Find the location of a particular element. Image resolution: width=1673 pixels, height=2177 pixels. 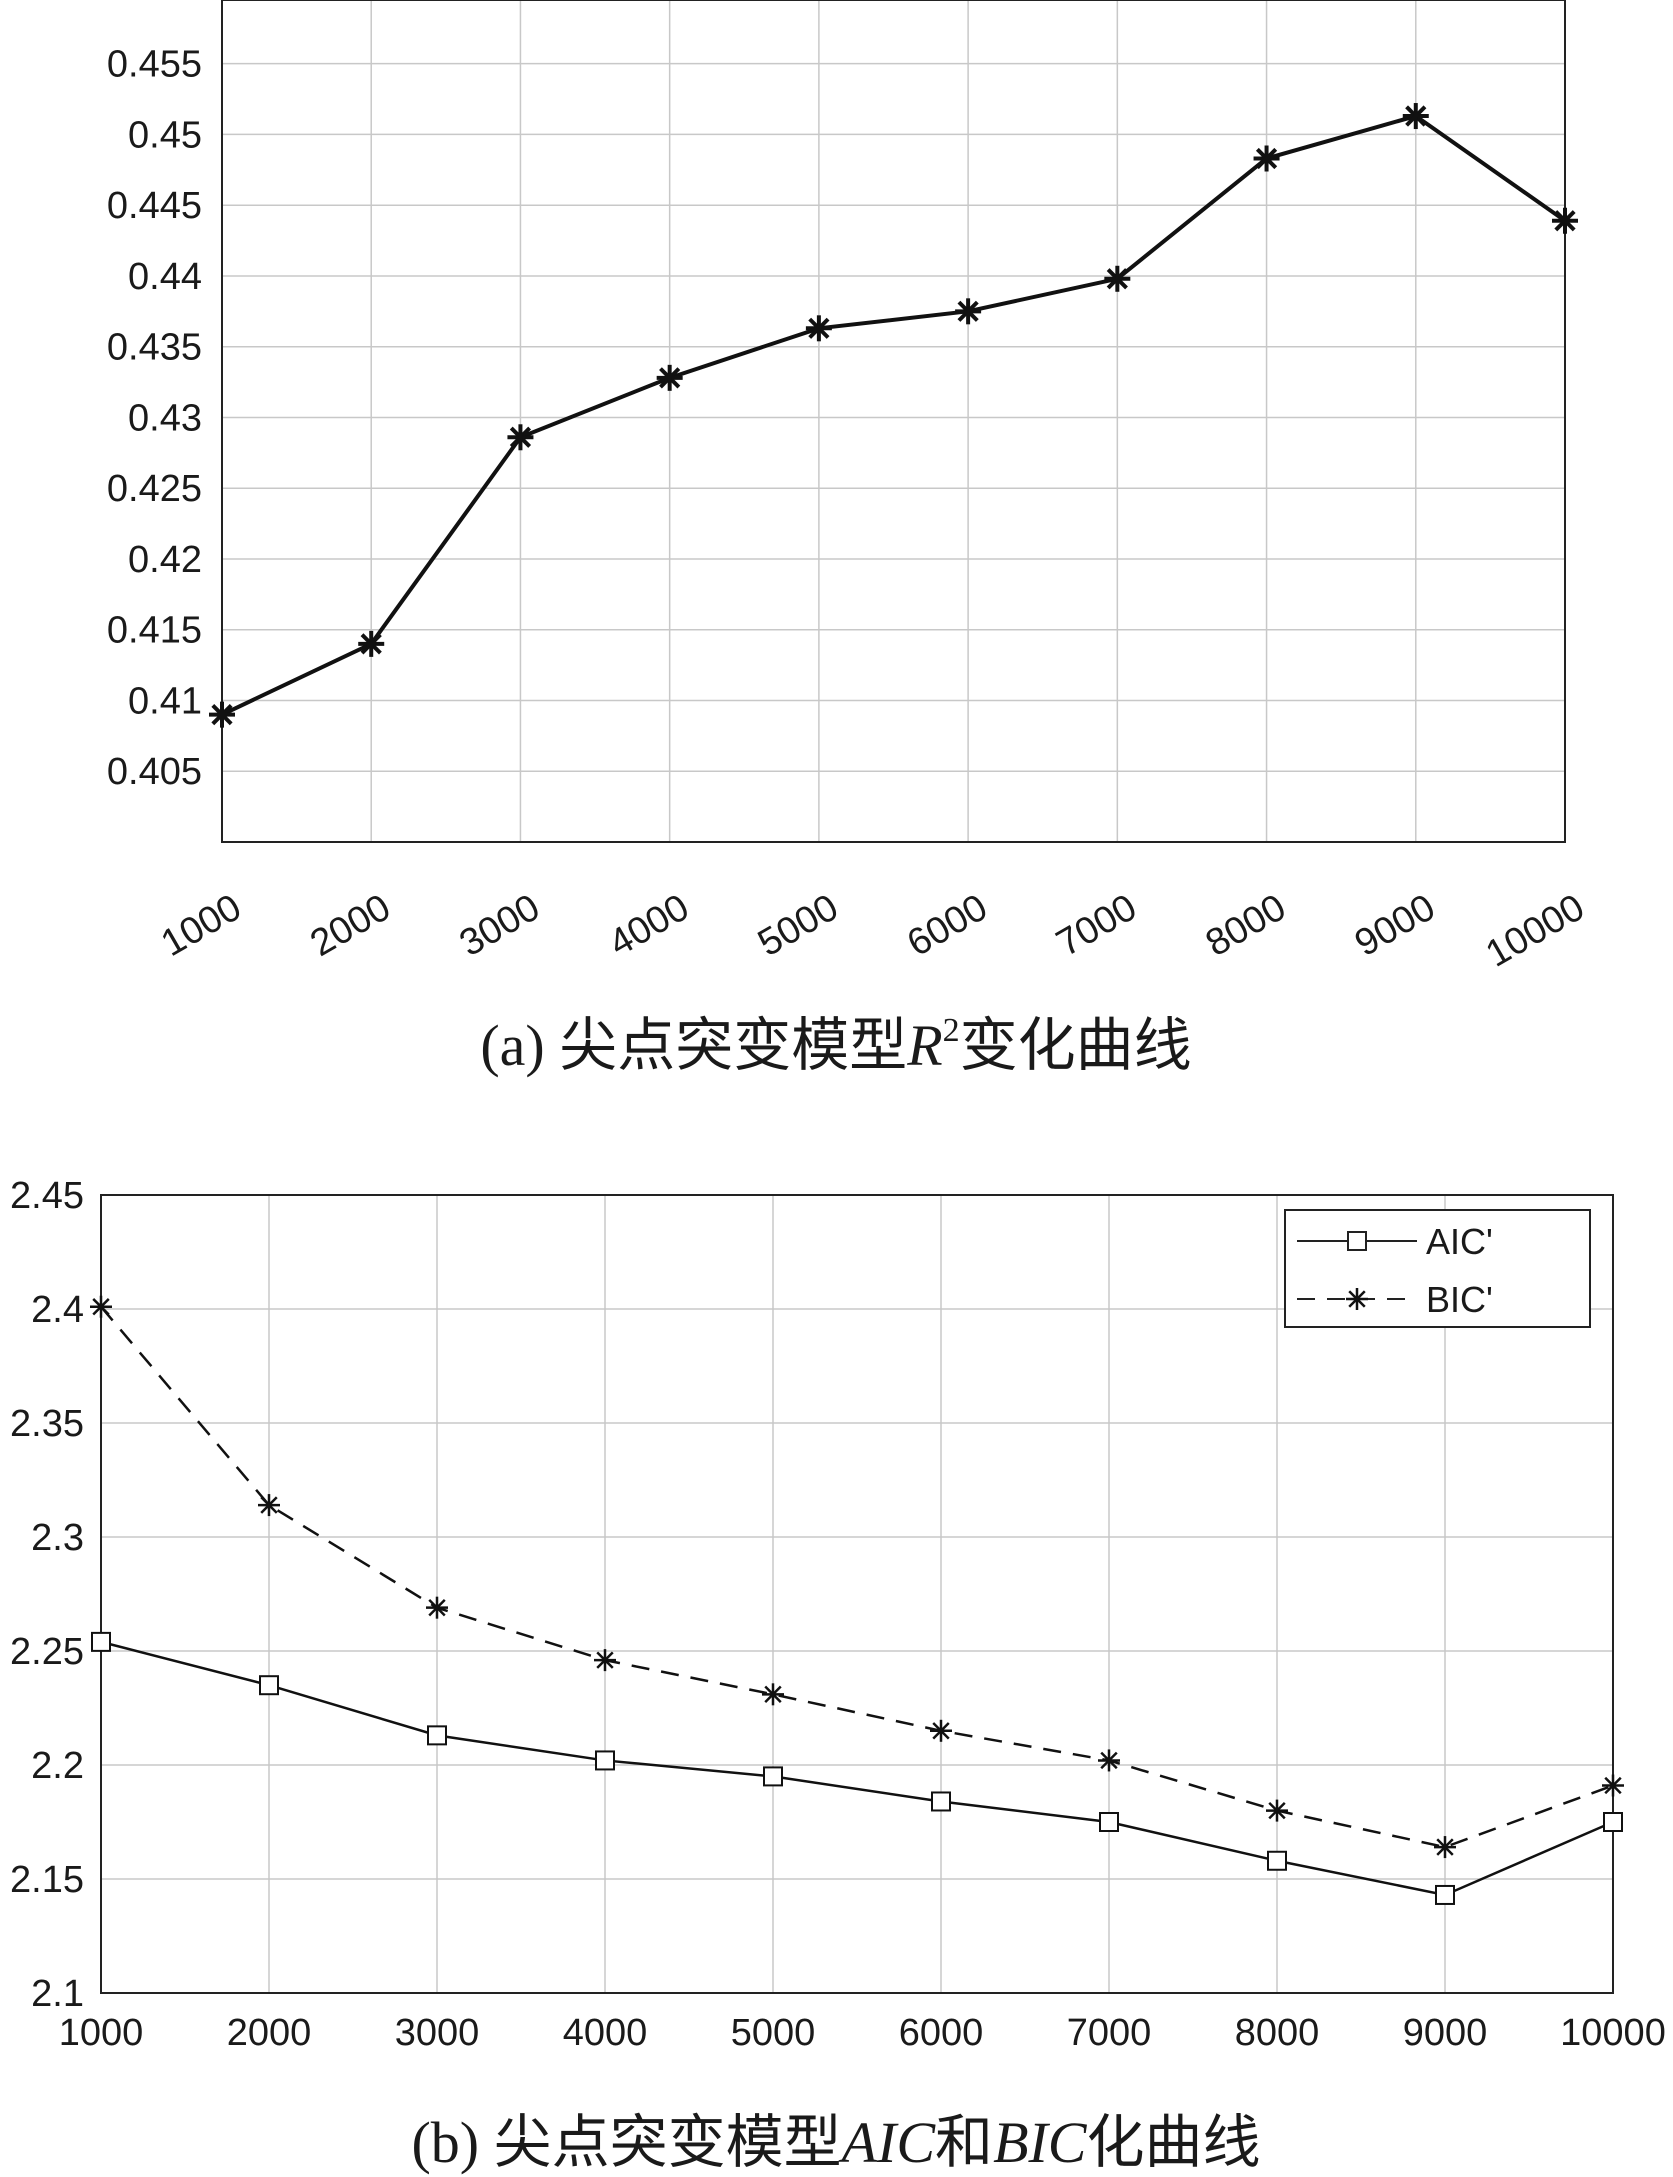

chart-a-x-tick-label: 2000 is located at coordinates (351, 925).